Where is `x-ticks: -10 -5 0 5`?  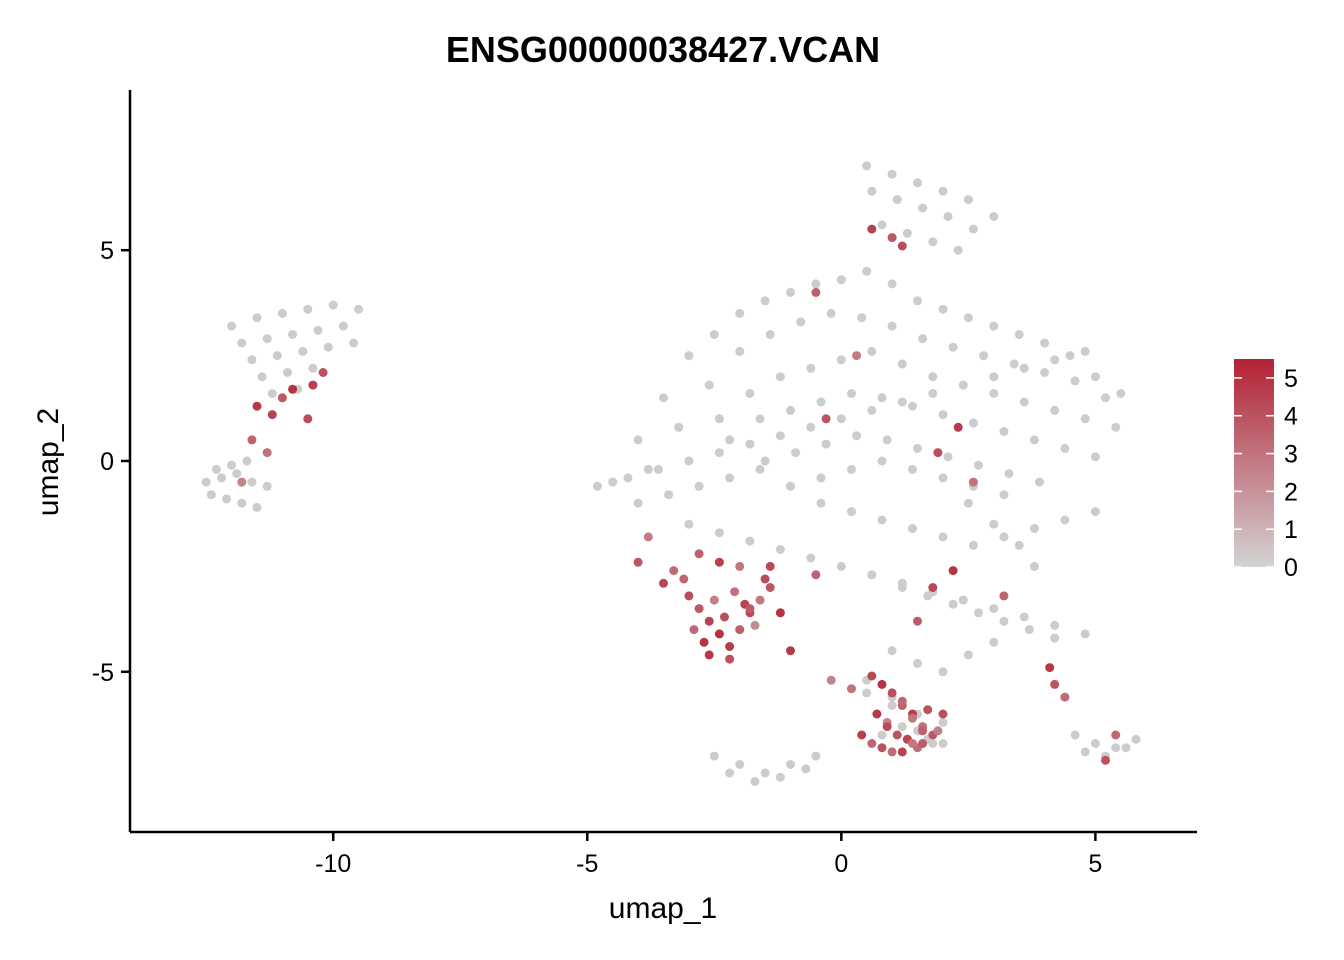 x-ticks: -10 -5 0 5 is located at coordinates (708, 855).